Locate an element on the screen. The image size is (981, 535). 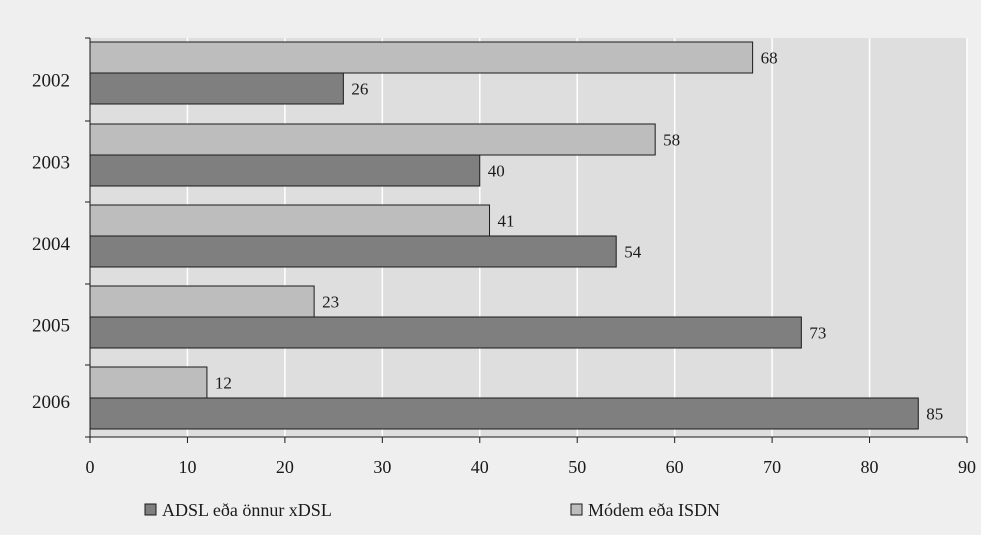
x-tick-label: 0 is located at coordinates (90, 467).